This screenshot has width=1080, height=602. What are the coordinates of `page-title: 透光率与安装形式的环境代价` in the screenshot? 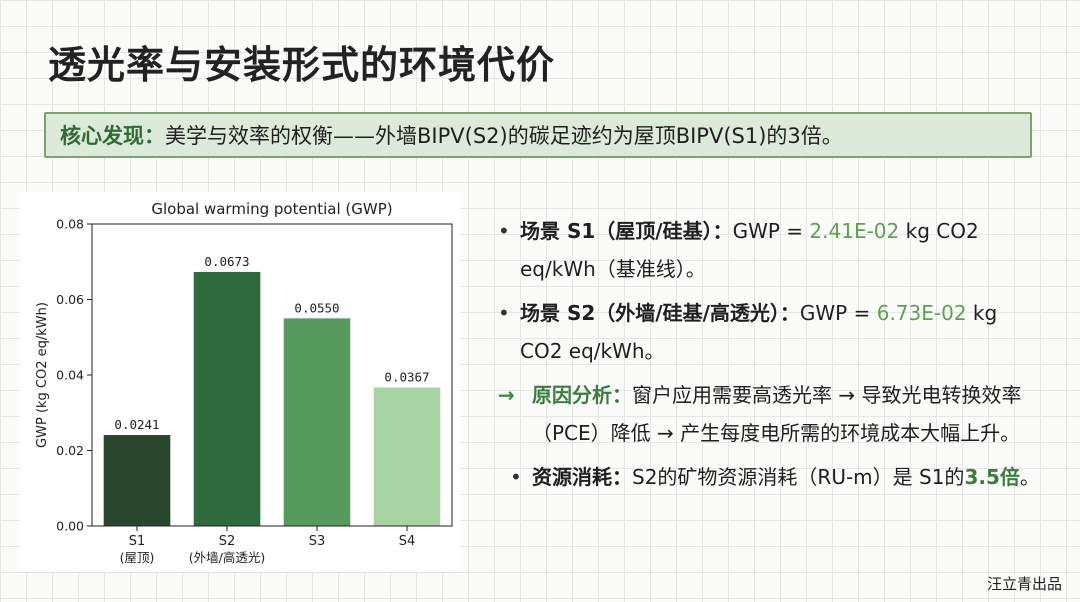 It's located at (302, 65).